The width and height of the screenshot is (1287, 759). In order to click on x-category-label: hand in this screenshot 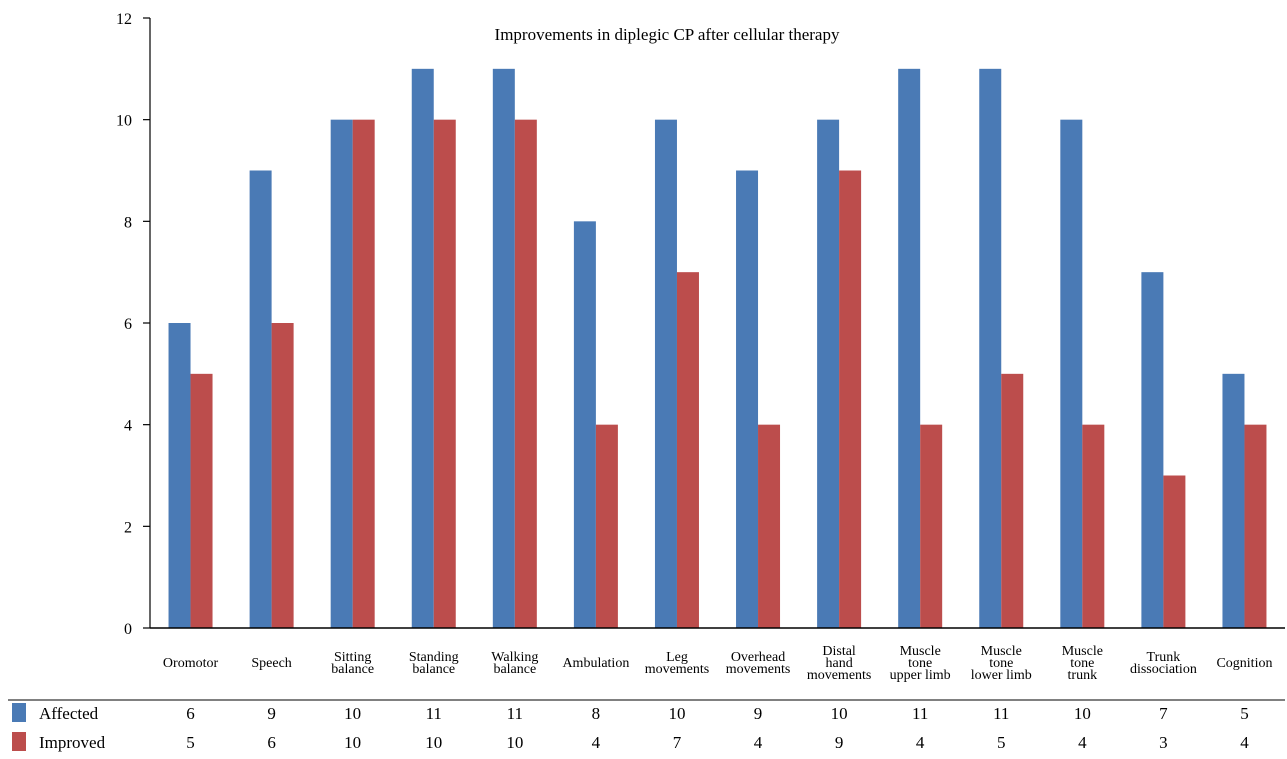, I will do `click(838, 663)`.